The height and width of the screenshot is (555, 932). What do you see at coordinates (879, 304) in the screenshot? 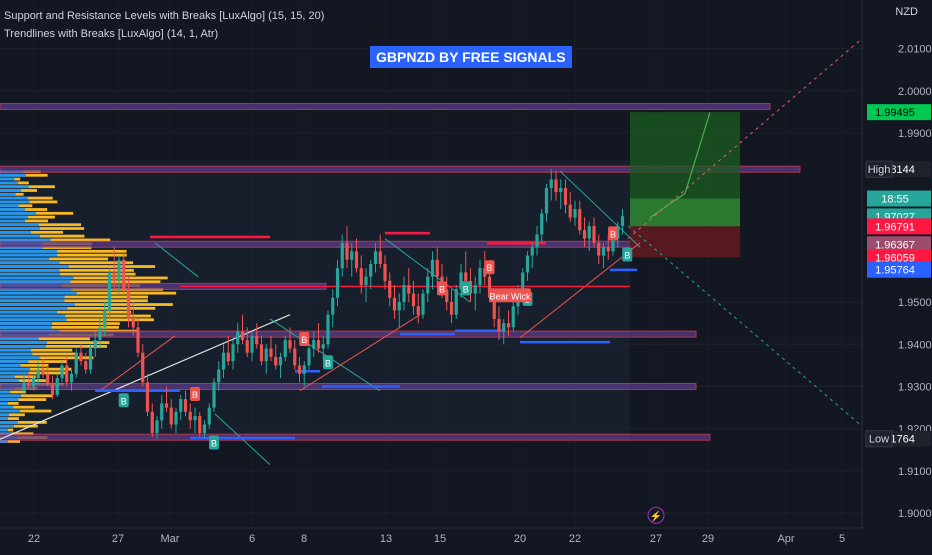
I see `high-low-flags: High Low` at bounding box center [879, 304].